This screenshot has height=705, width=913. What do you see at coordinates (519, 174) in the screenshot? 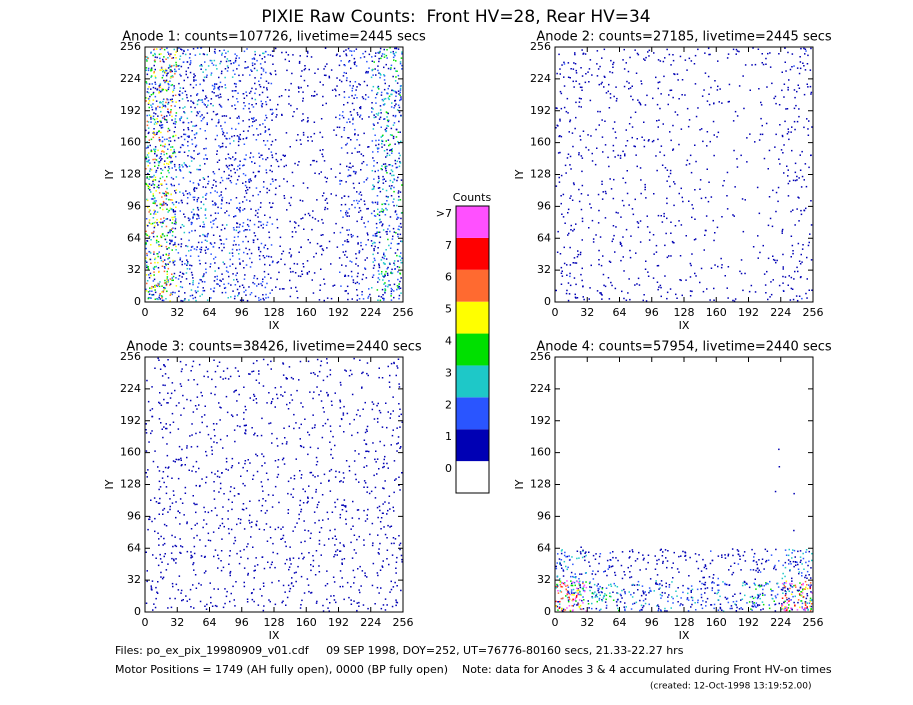
I see `y-axis-label: IY` at bounding box center [519, 174].